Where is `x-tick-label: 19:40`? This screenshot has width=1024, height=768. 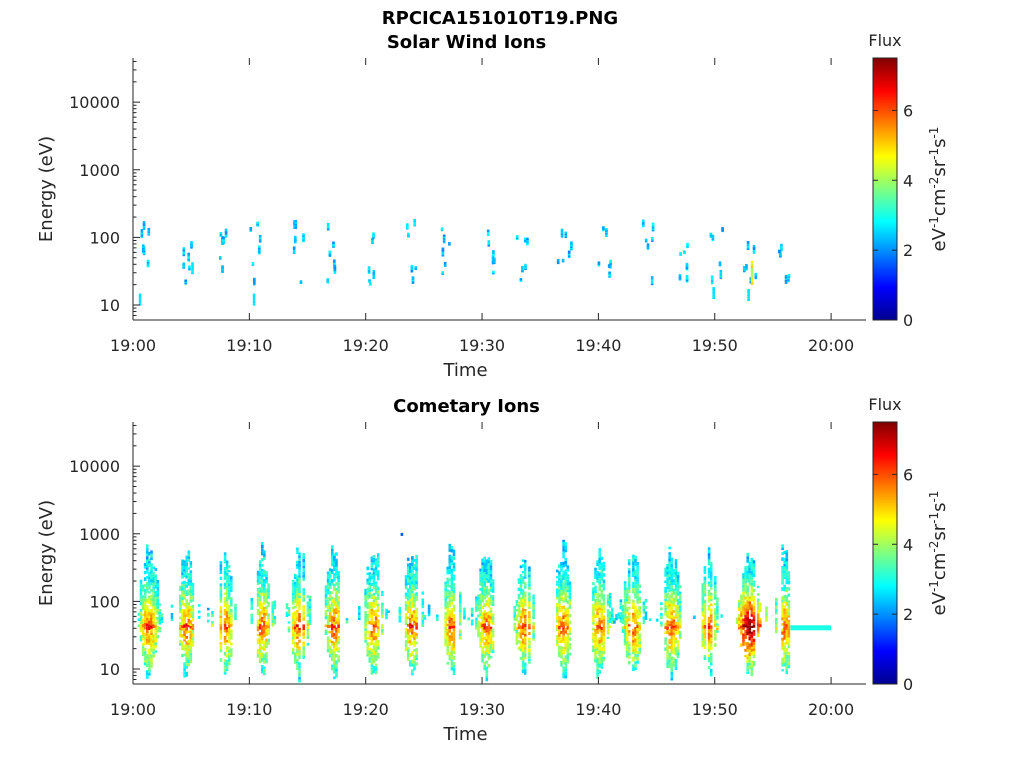 x-tick-label: 19:40 is located at coordinates (598, 345).